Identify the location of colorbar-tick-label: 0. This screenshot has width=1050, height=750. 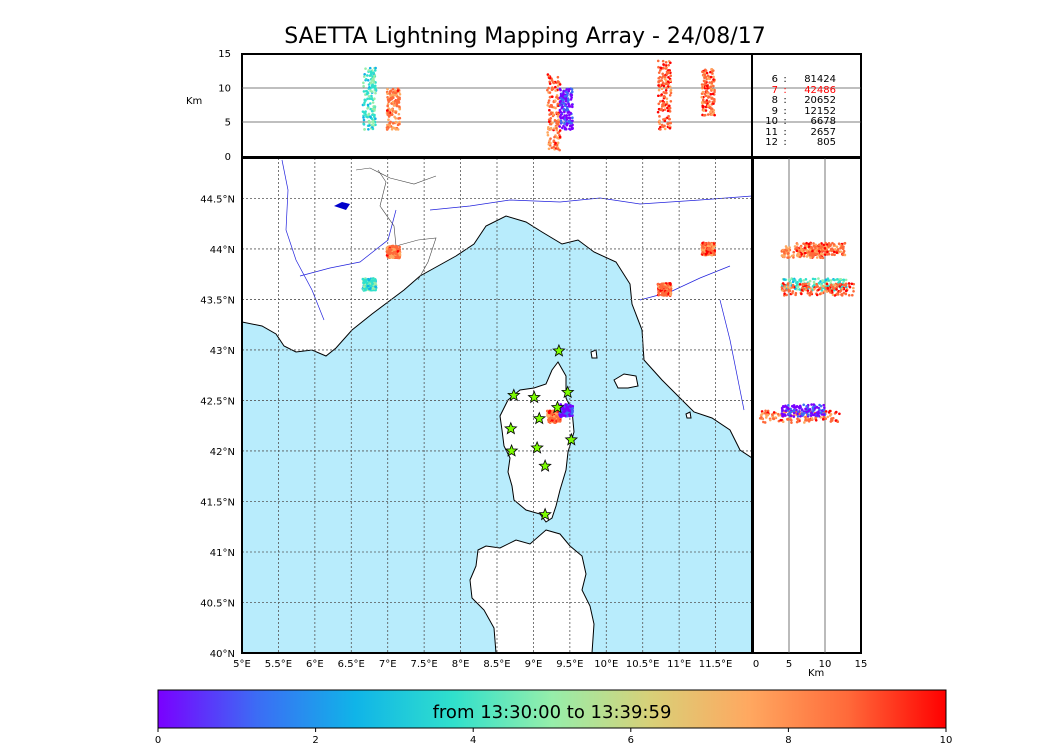
(158, 740).